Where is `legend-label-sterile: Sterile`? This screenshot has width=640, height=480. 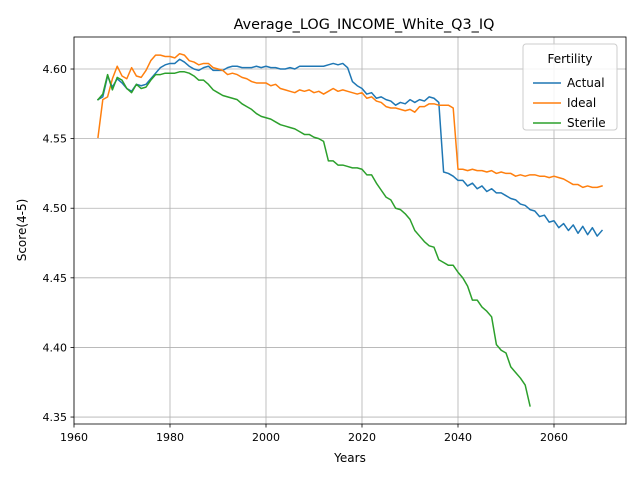
legend-label-sterile: Sterile is located at coordinates (586, 123).